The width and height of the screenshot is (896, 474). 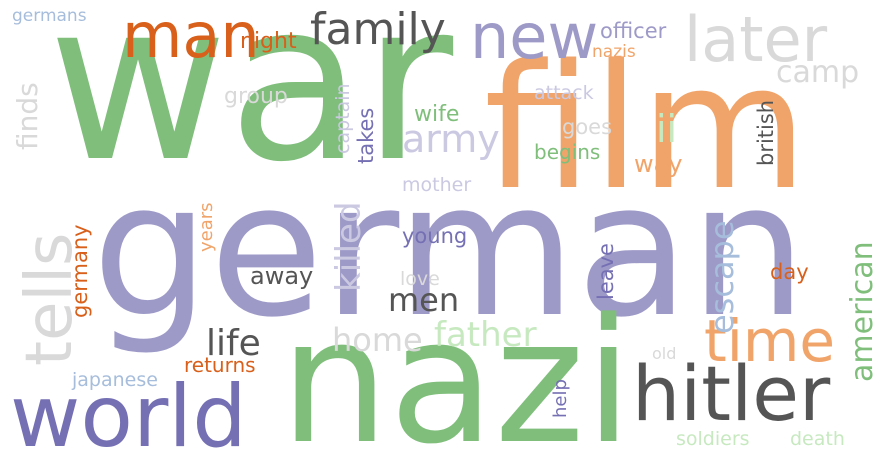 I want to click on word-life: life, so click(x=233, y=343).